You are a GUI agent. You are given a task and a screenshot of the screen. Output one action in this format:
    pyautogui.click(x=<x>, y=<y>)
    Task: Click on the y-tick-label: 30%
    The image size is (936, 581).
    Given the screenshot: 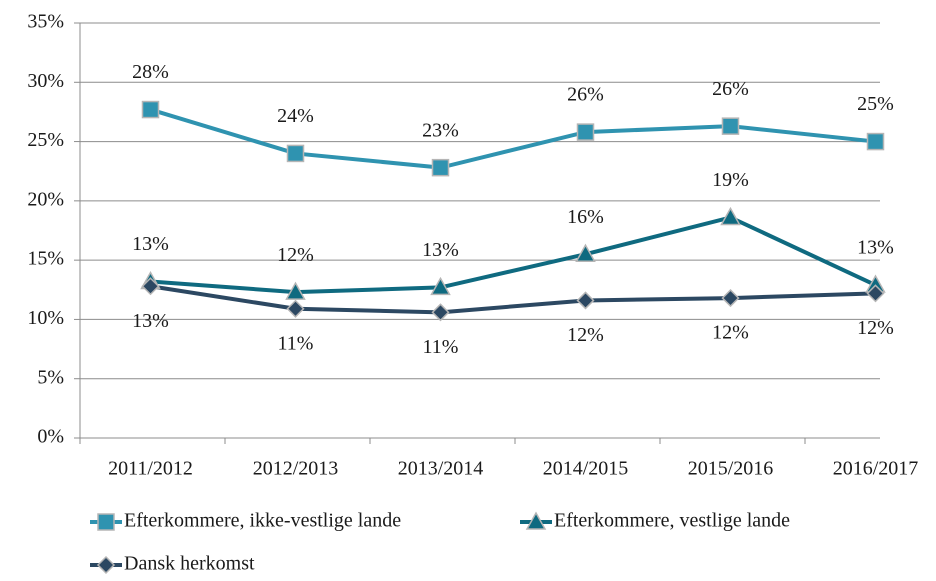 What is the action you would take?
    pyautogui.click(x=45, y=81)
    